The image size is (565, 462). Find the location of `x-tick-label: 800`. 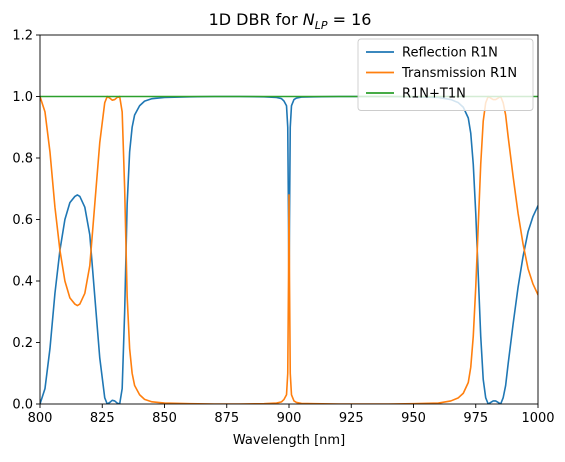

x-tick-label: 800 is located at coordinates (40, 418).